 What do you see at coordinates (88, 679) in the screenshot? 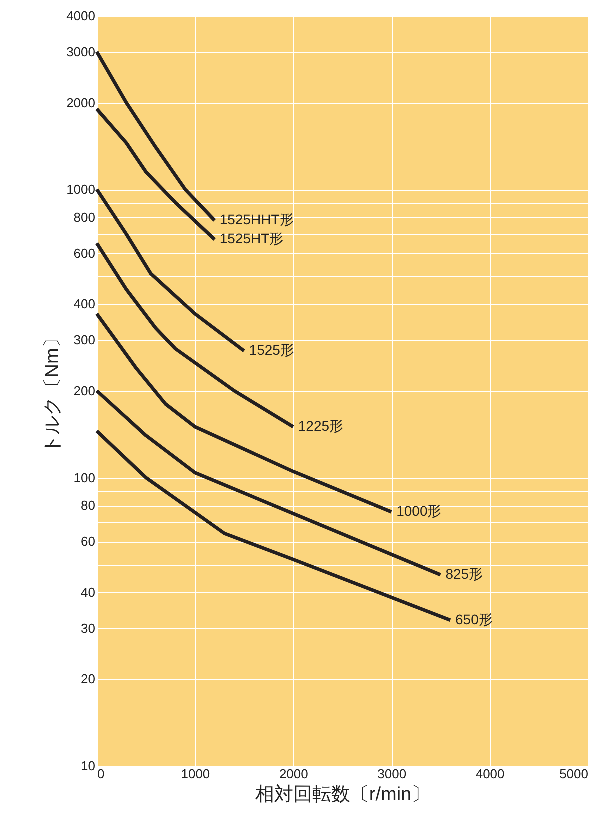
I see `y-tick-label: 20` at bounding box center [88, 679].